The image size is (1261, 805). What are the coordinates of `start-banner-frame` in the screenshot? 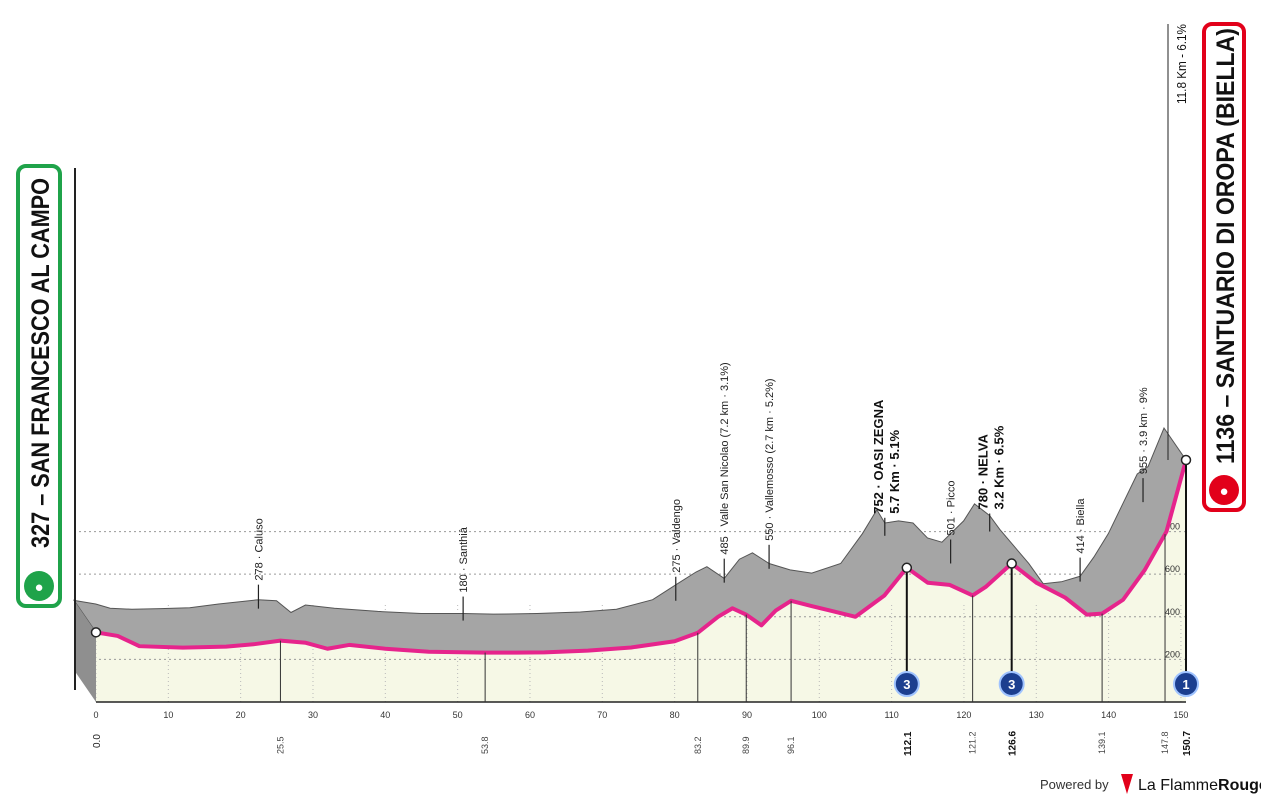 It's located at (39, 386).